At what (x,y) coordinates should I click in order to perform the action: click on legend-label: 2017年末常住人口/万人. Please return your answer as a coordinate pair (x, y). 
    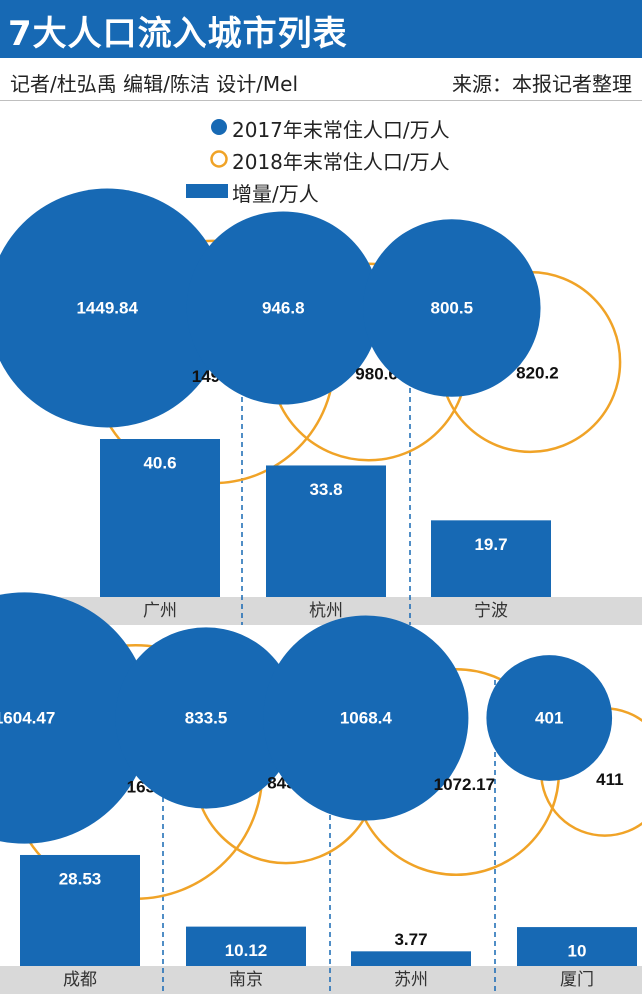
    Looking at the image, I should click on (341, 130).